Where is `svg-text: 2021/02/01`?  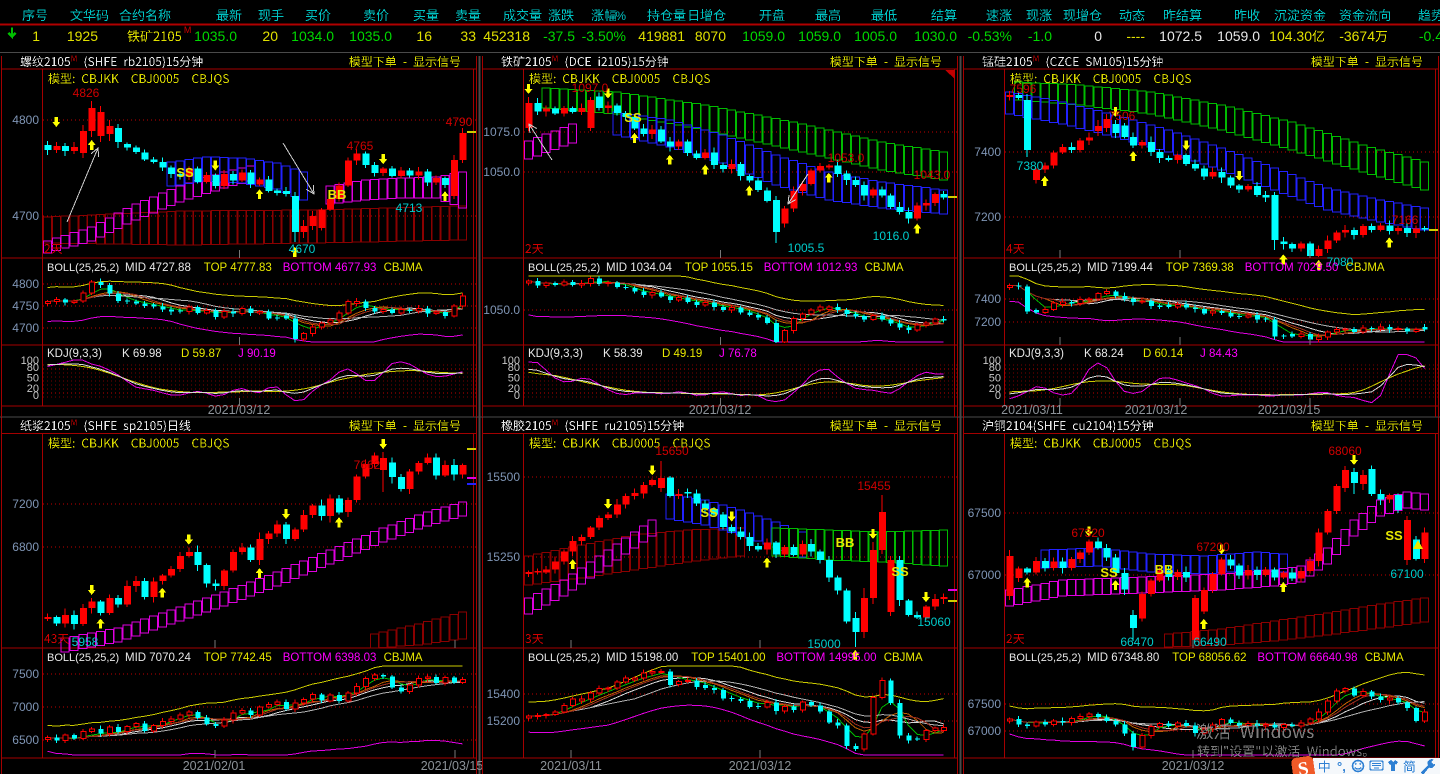 svg-text: 2021/02/01 is located at coordinates (214, 766).